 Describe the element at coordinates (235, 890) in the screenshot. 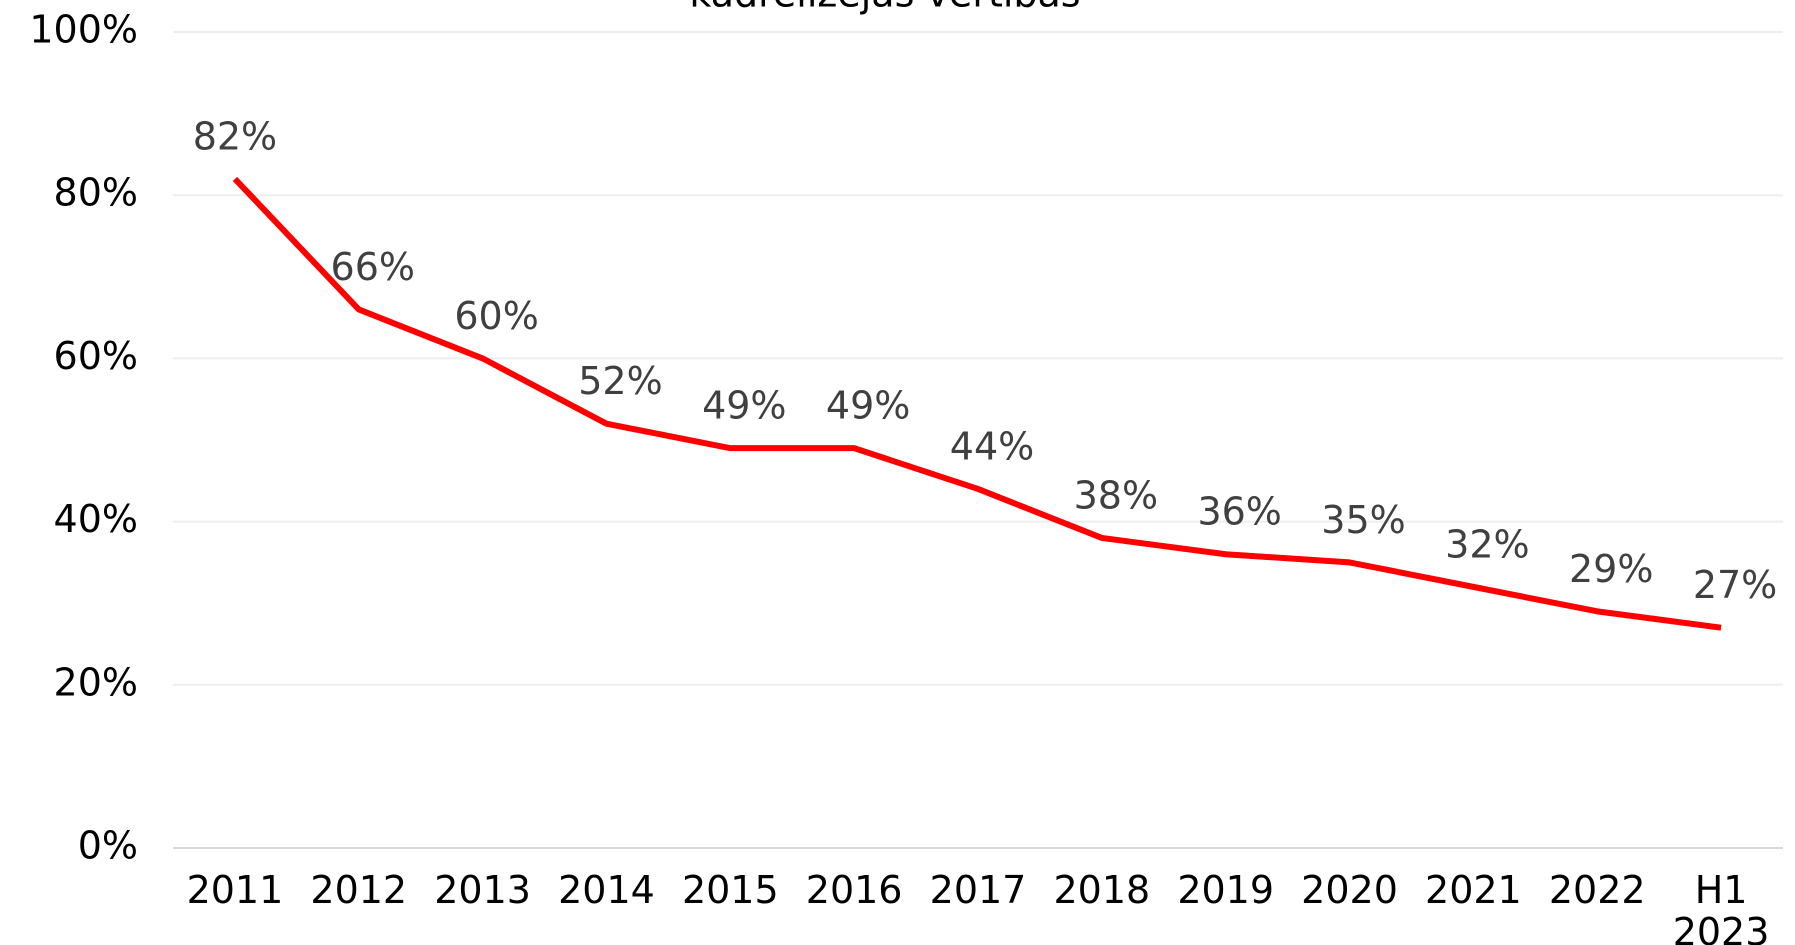

I see `x-tick-label: 2011` at that location.